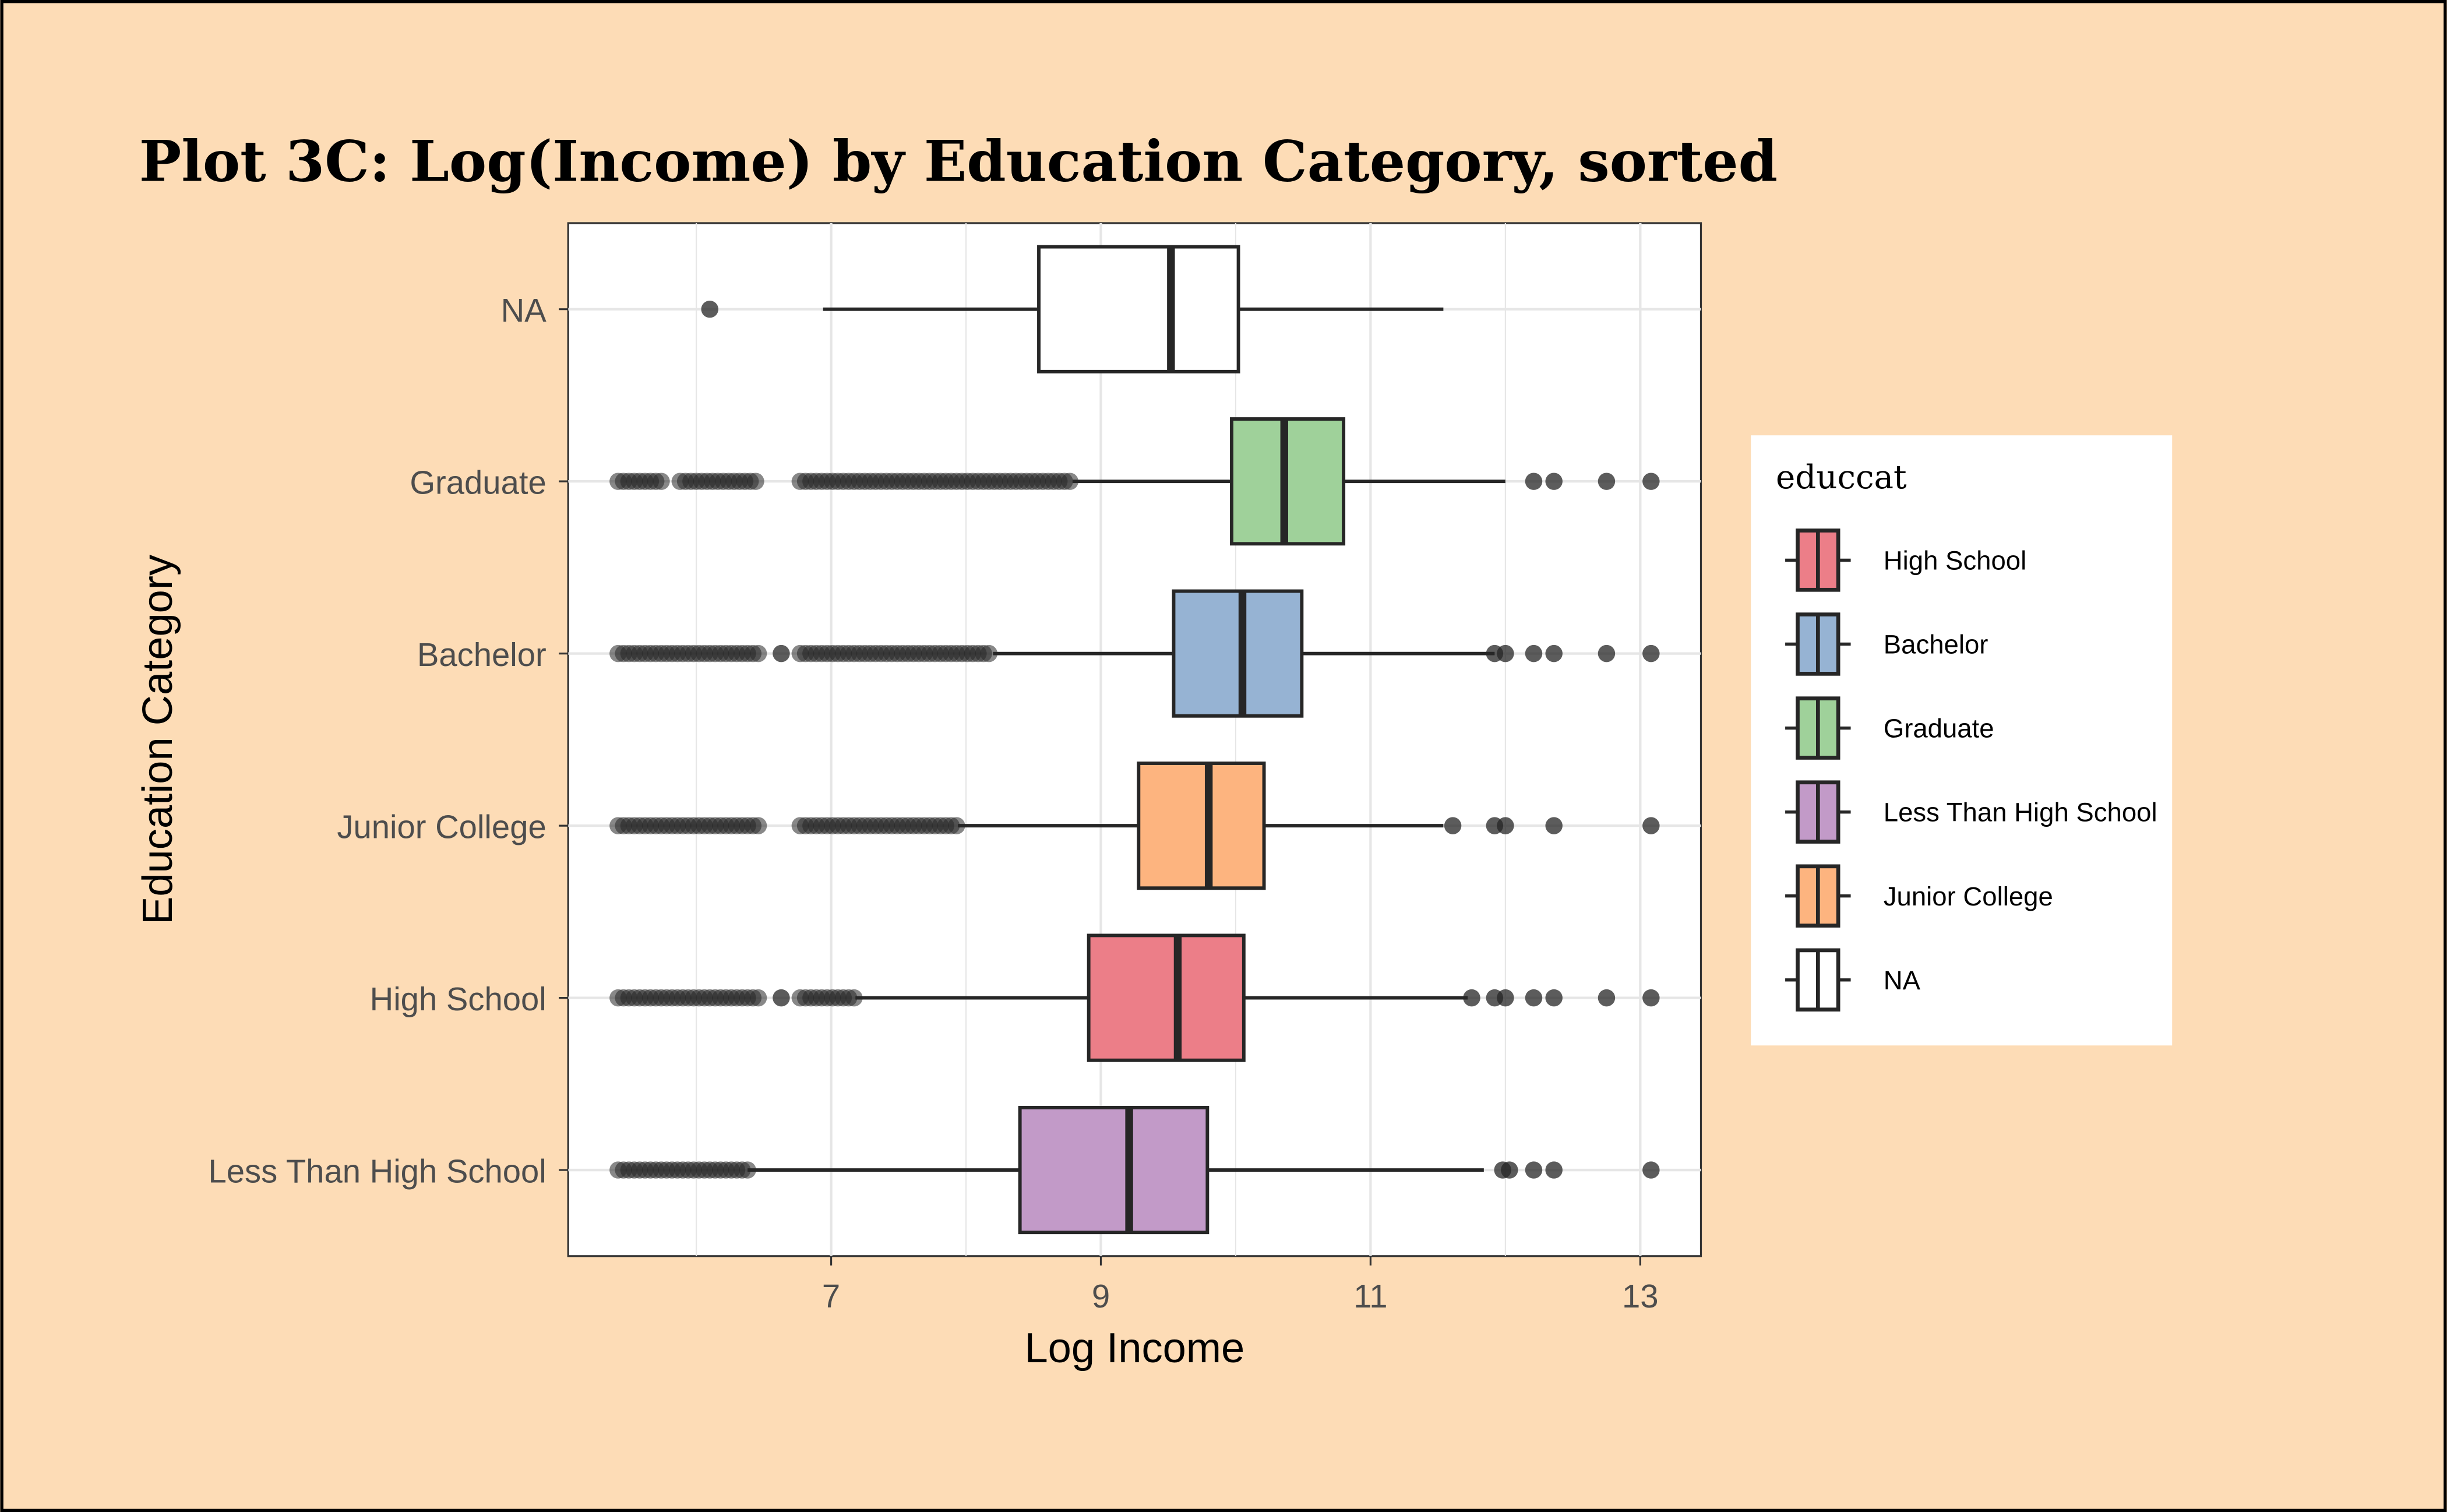  I want to click on legend-item: Bachelor, so click(1886, 644).